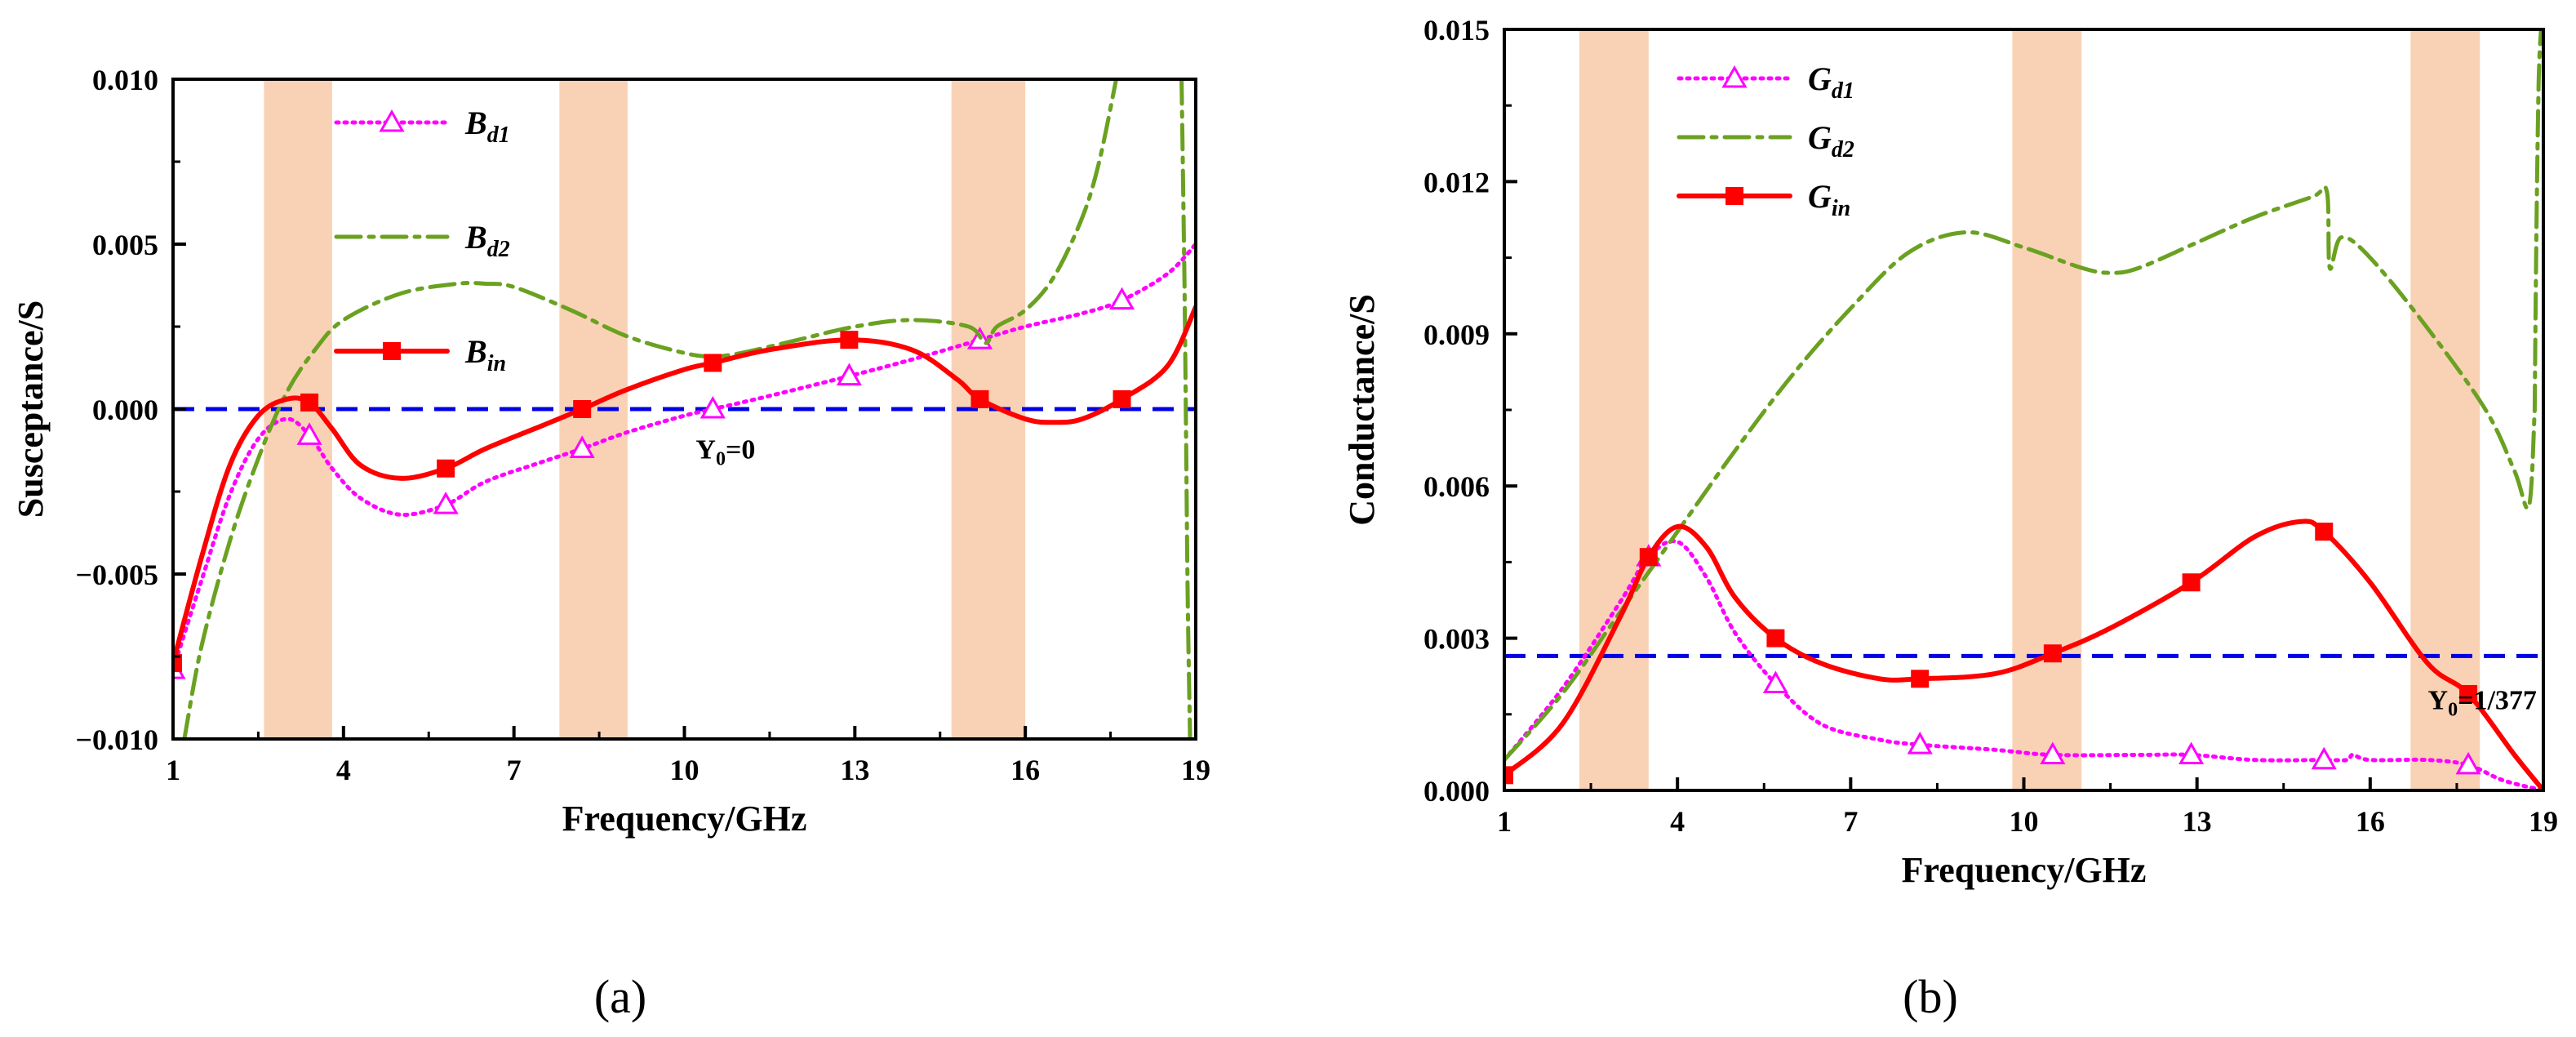 The width and height of the screenshot is (2576, 1037). I want to click on legend-label-d2: Gd2, so click(1831, 141).